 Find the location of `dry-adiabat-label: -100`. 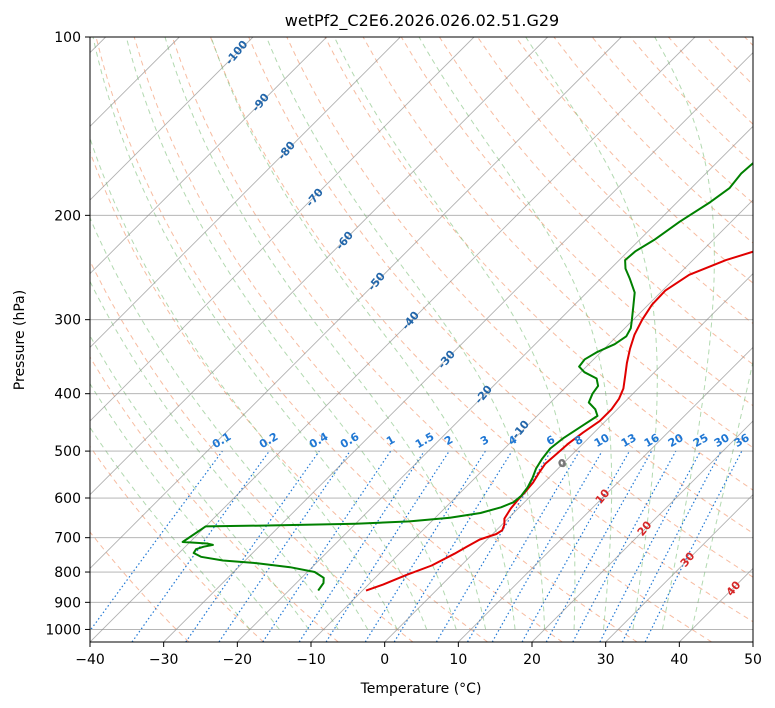

dry-adiabat-label: -100 is located at coordinates (237, 53).